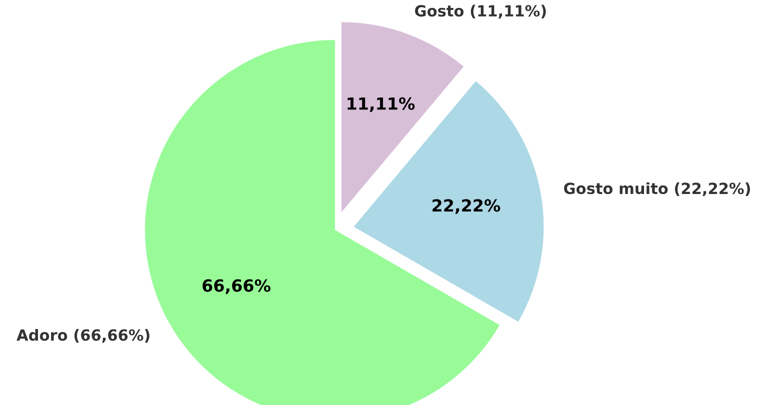 The height and width of the screenshot is (405, 771). What do you see at coordinates (236, 286) in the screenshot?
I see `data-label: 66,66%` at bounding box center [236, 286].